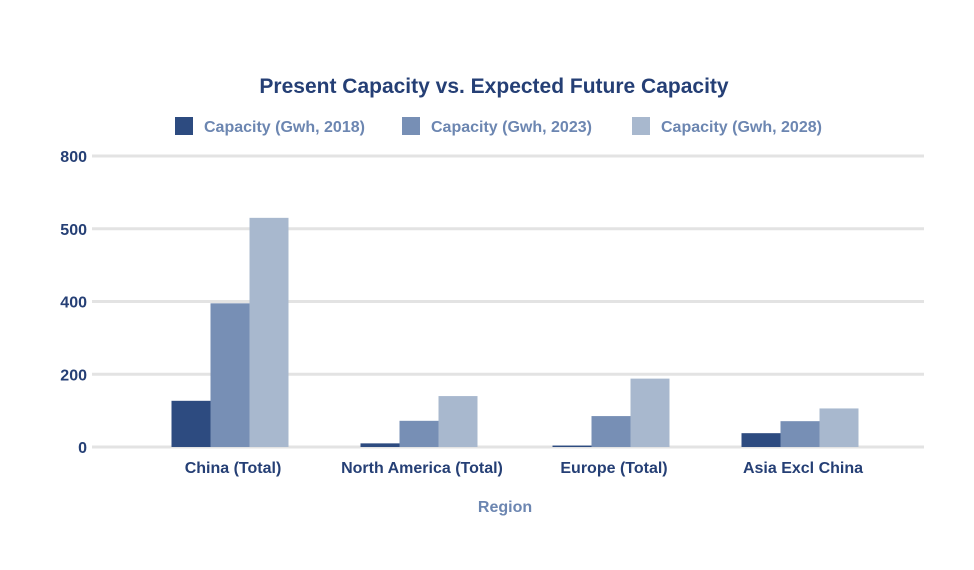 This screenshot has width=974, height=570. What do you see at coordinates (613, 468) in the screenshot?
I see `x-category-label: Europe (Total)` at bounding box center [613, 468].